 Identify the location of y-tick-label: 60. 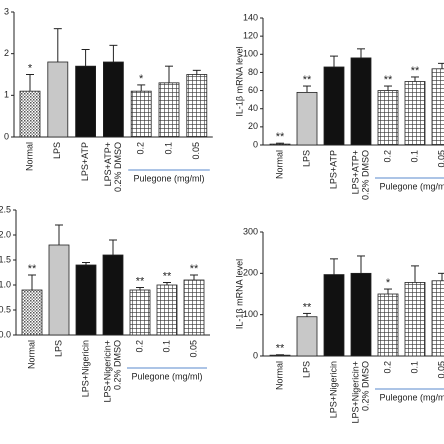
(253, 90).